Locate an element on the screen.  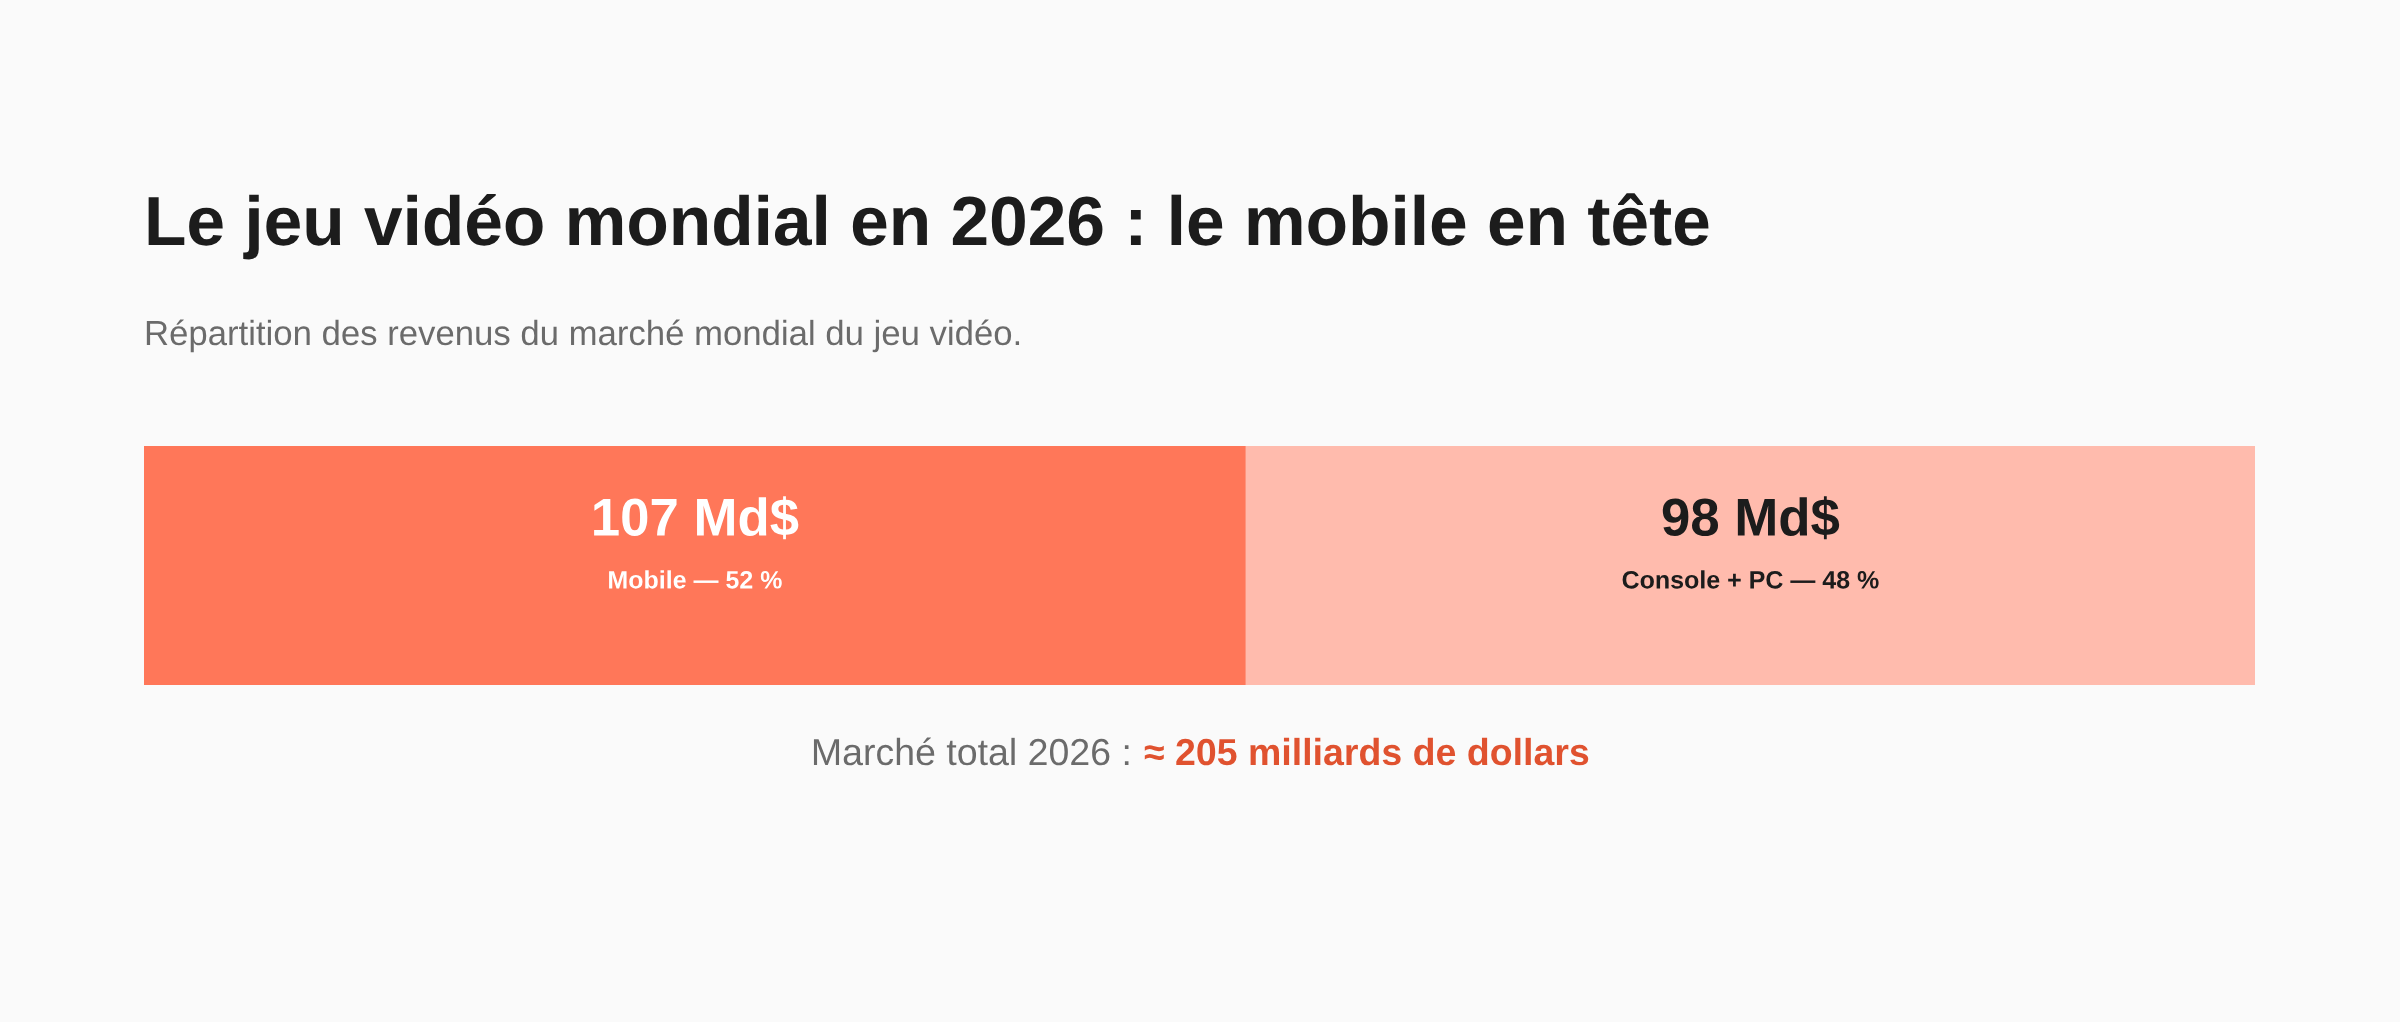
text: Marché total 2026 : is located at coordinates (971, 751).